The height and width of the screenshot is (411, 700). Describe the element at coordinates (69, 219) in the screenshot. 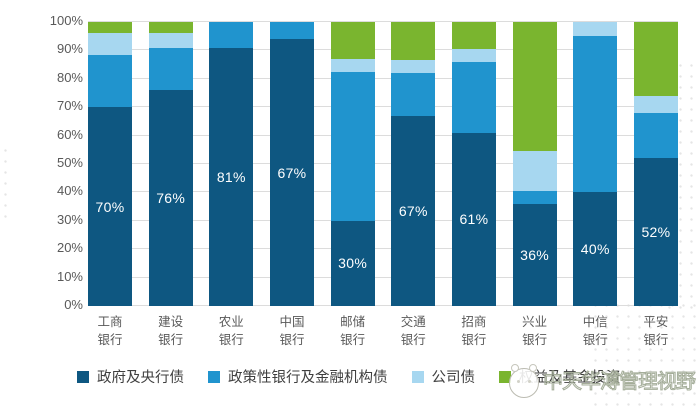

I see `y-tick-label: 30%` at that location.